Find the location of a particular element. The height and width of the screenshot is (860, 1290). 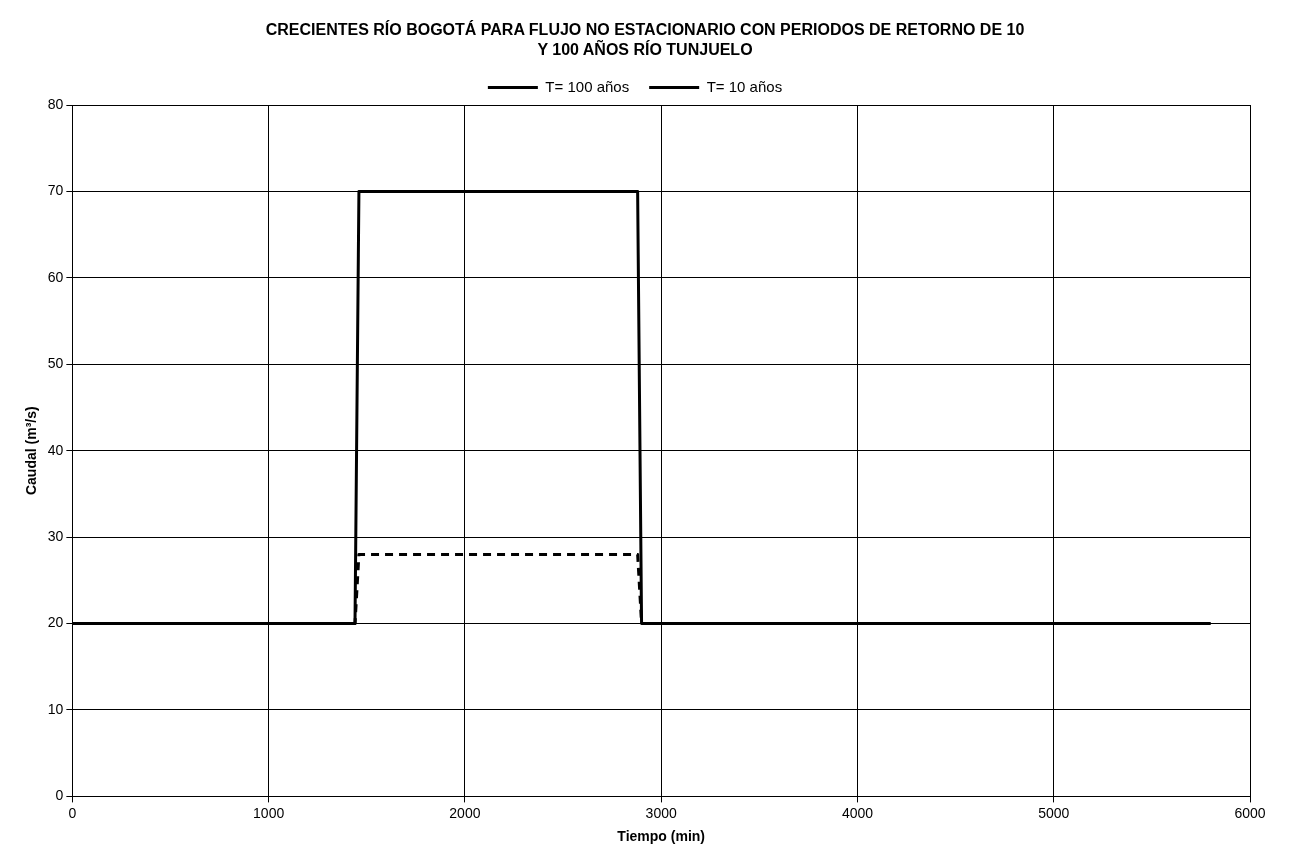

x-tick-label: 4000 is located at coordinates (857, 812).